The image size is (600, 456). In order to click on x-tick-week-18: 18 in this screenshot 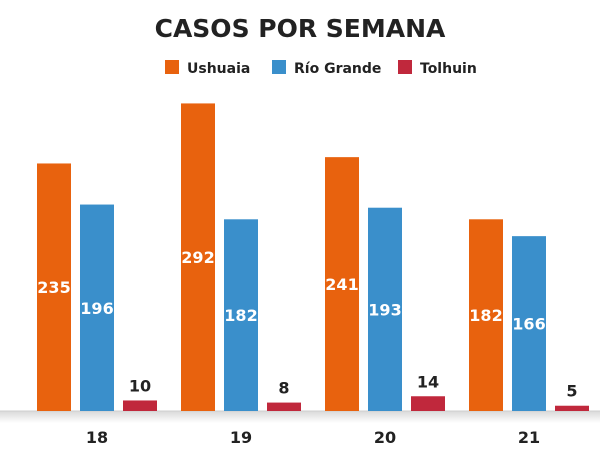, I will do `click(97, 437)`.